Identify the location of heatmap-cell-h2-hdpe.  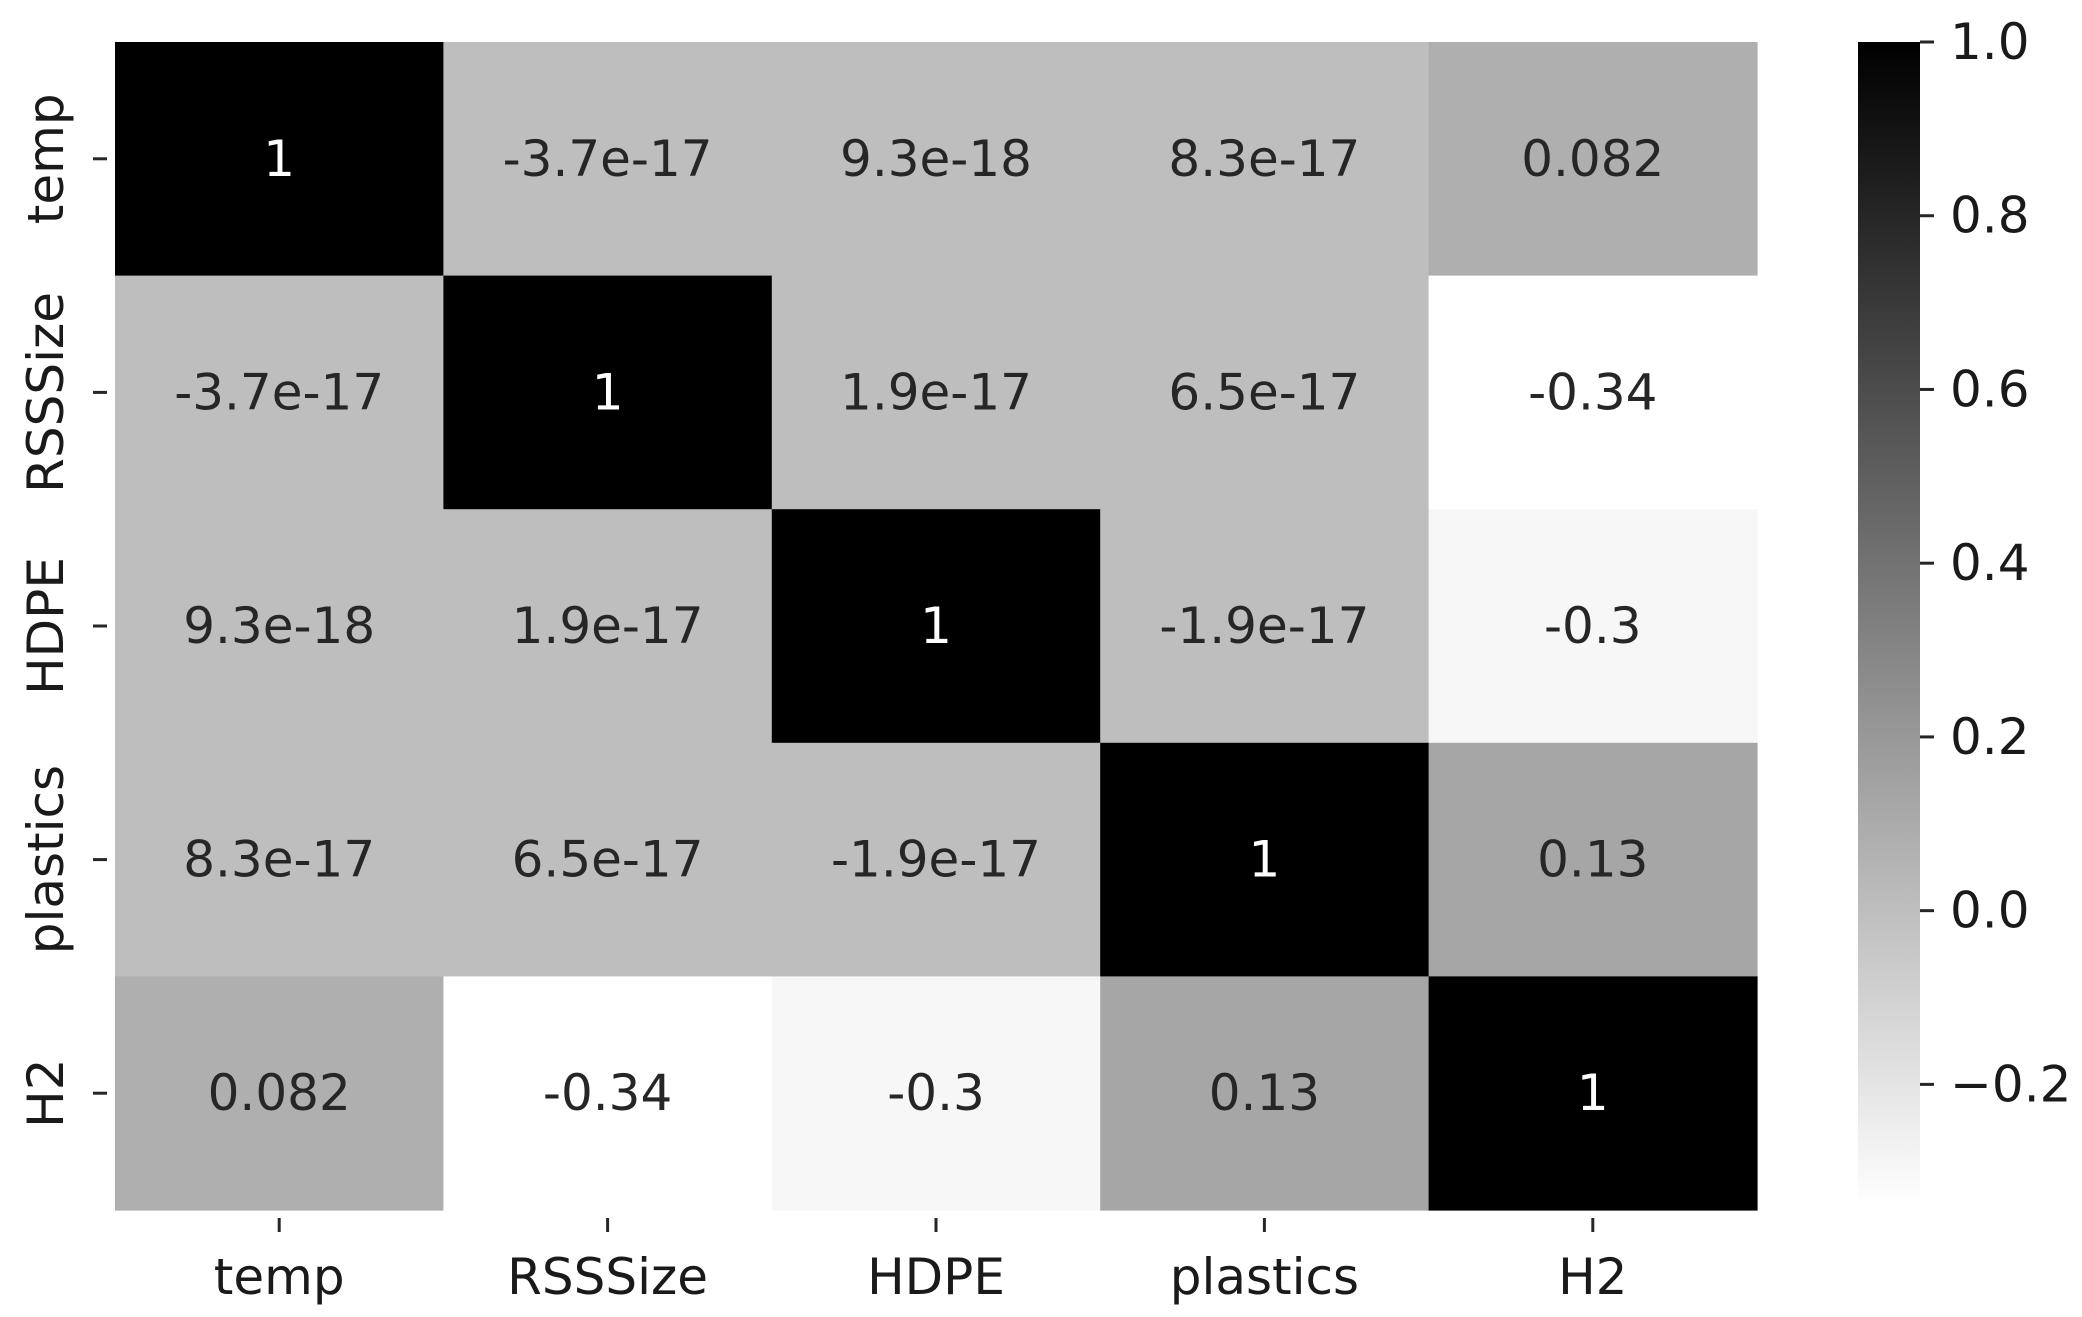
(936, 1093).